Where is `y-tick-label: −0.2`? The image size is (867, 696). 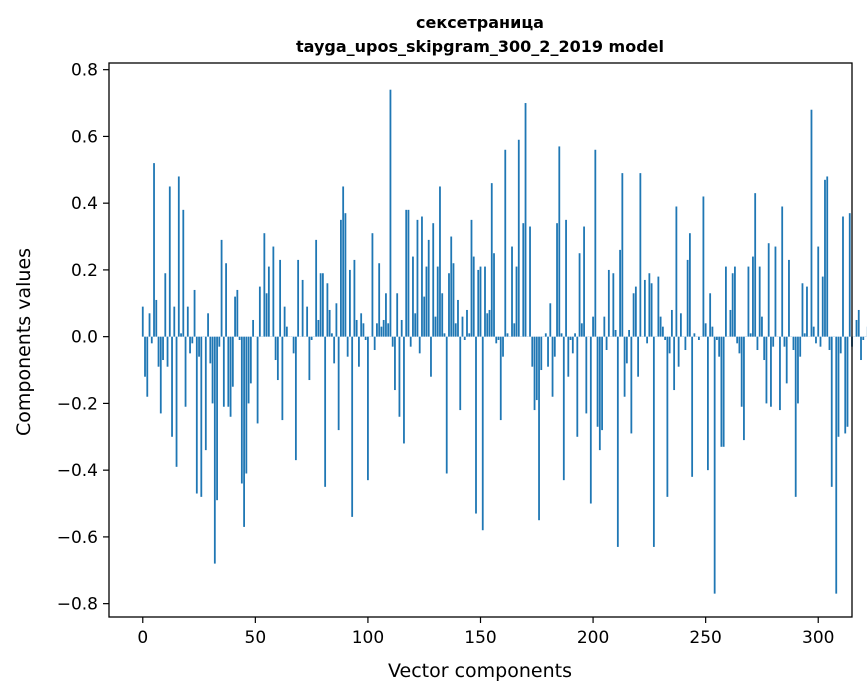 y-tick-label: −0.2 is located at coordinates (77, 404).